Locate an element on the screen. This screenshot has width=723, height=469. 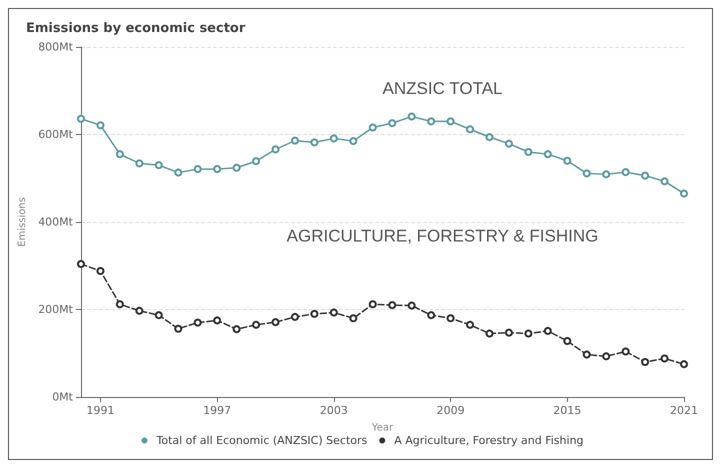
x-tick-label: 2015 is located at coordinates (567, 410).